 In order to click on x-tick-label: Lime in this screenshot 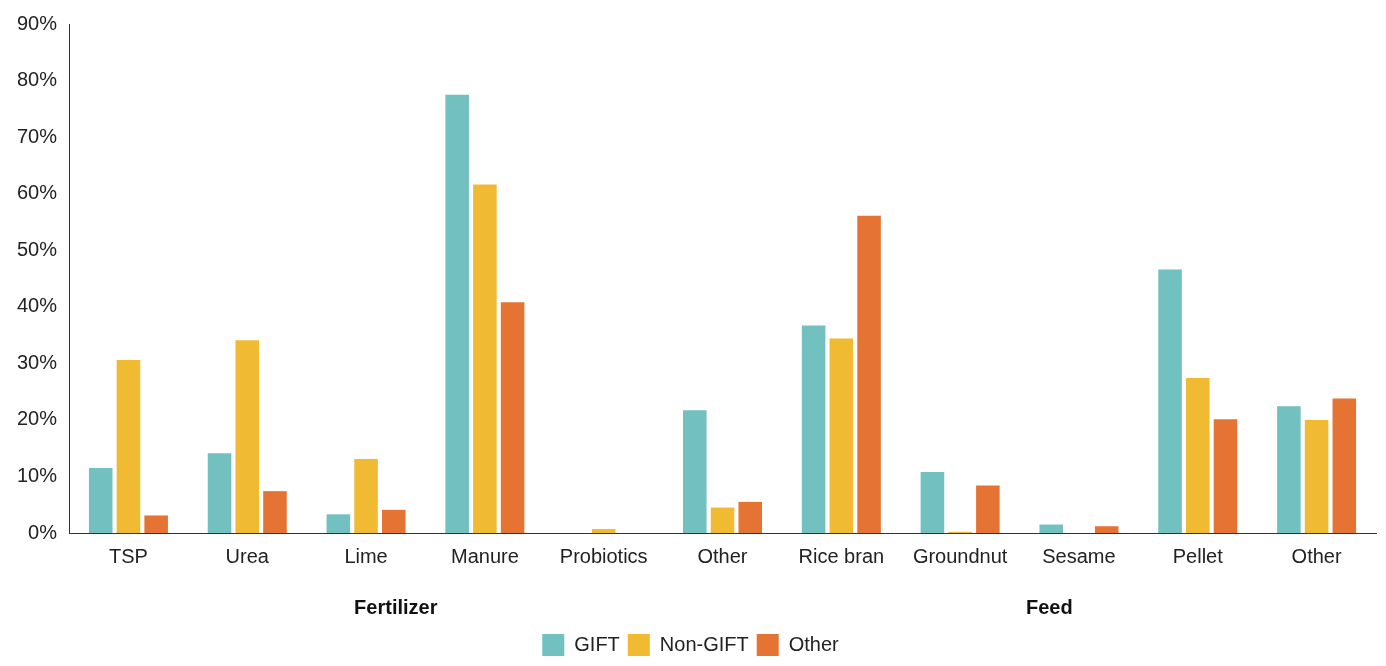, I will do `click(366, 555)`.